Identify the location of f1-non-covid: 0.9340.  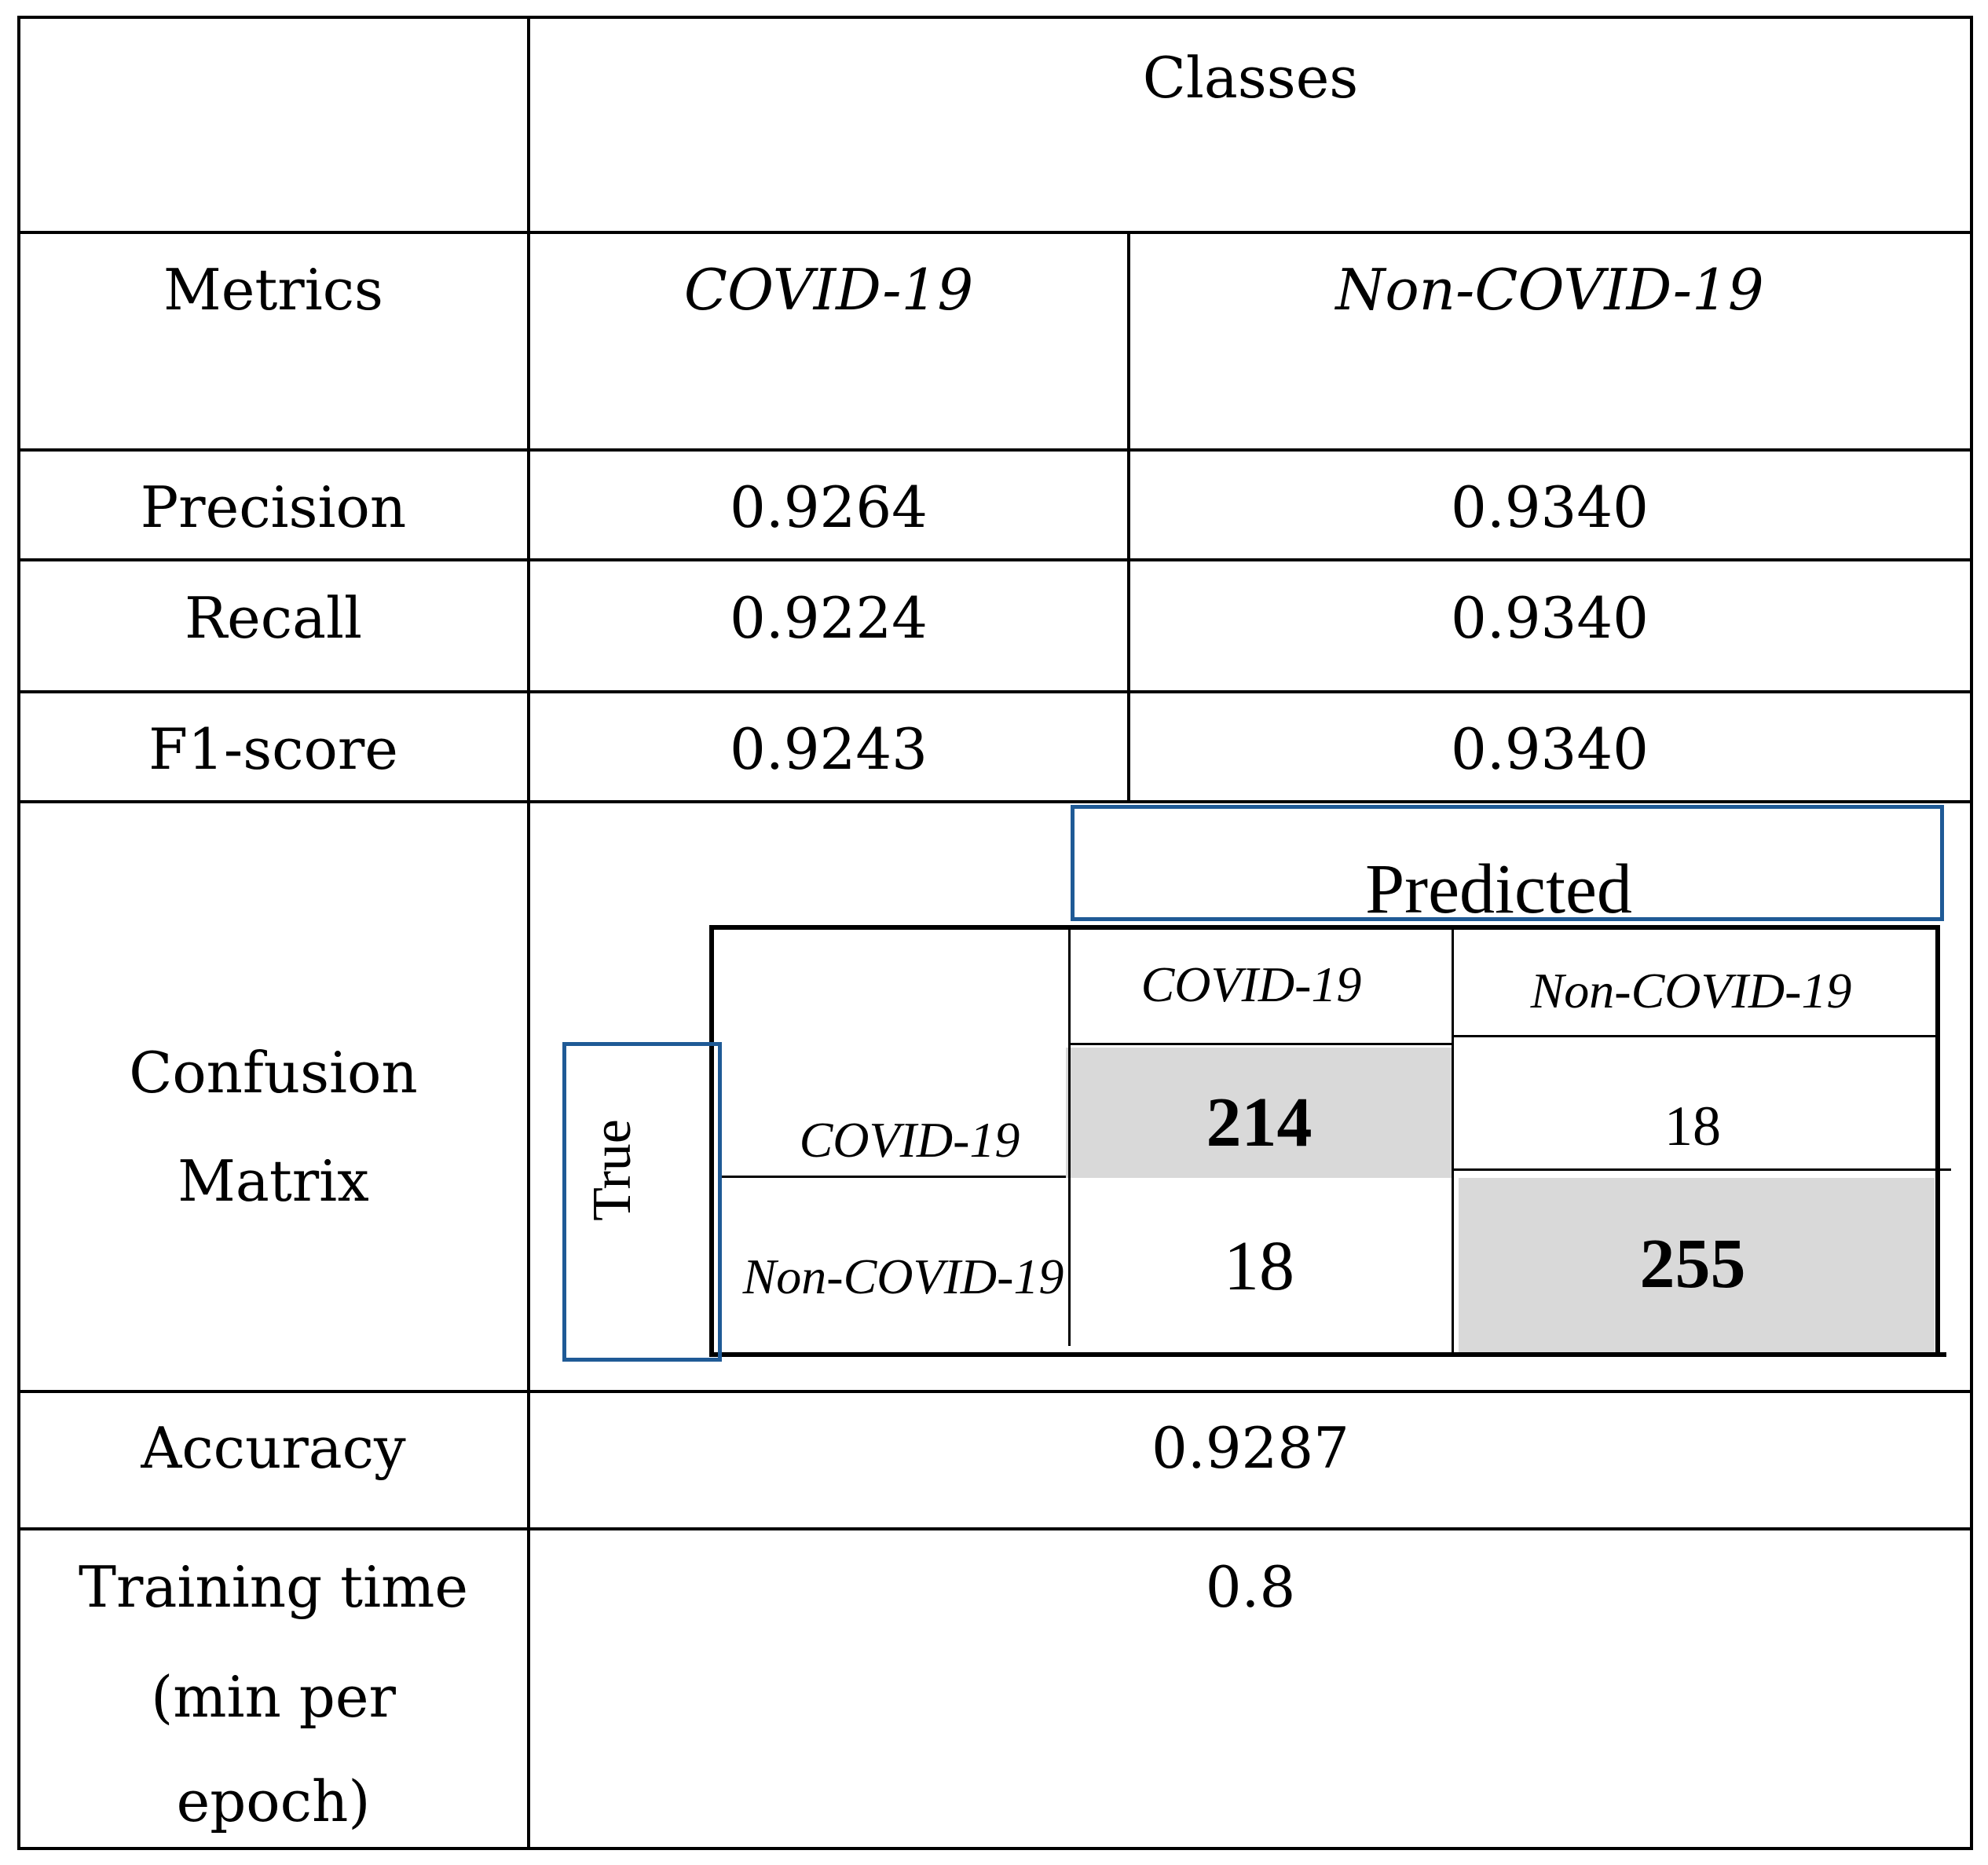
(1550, 749).